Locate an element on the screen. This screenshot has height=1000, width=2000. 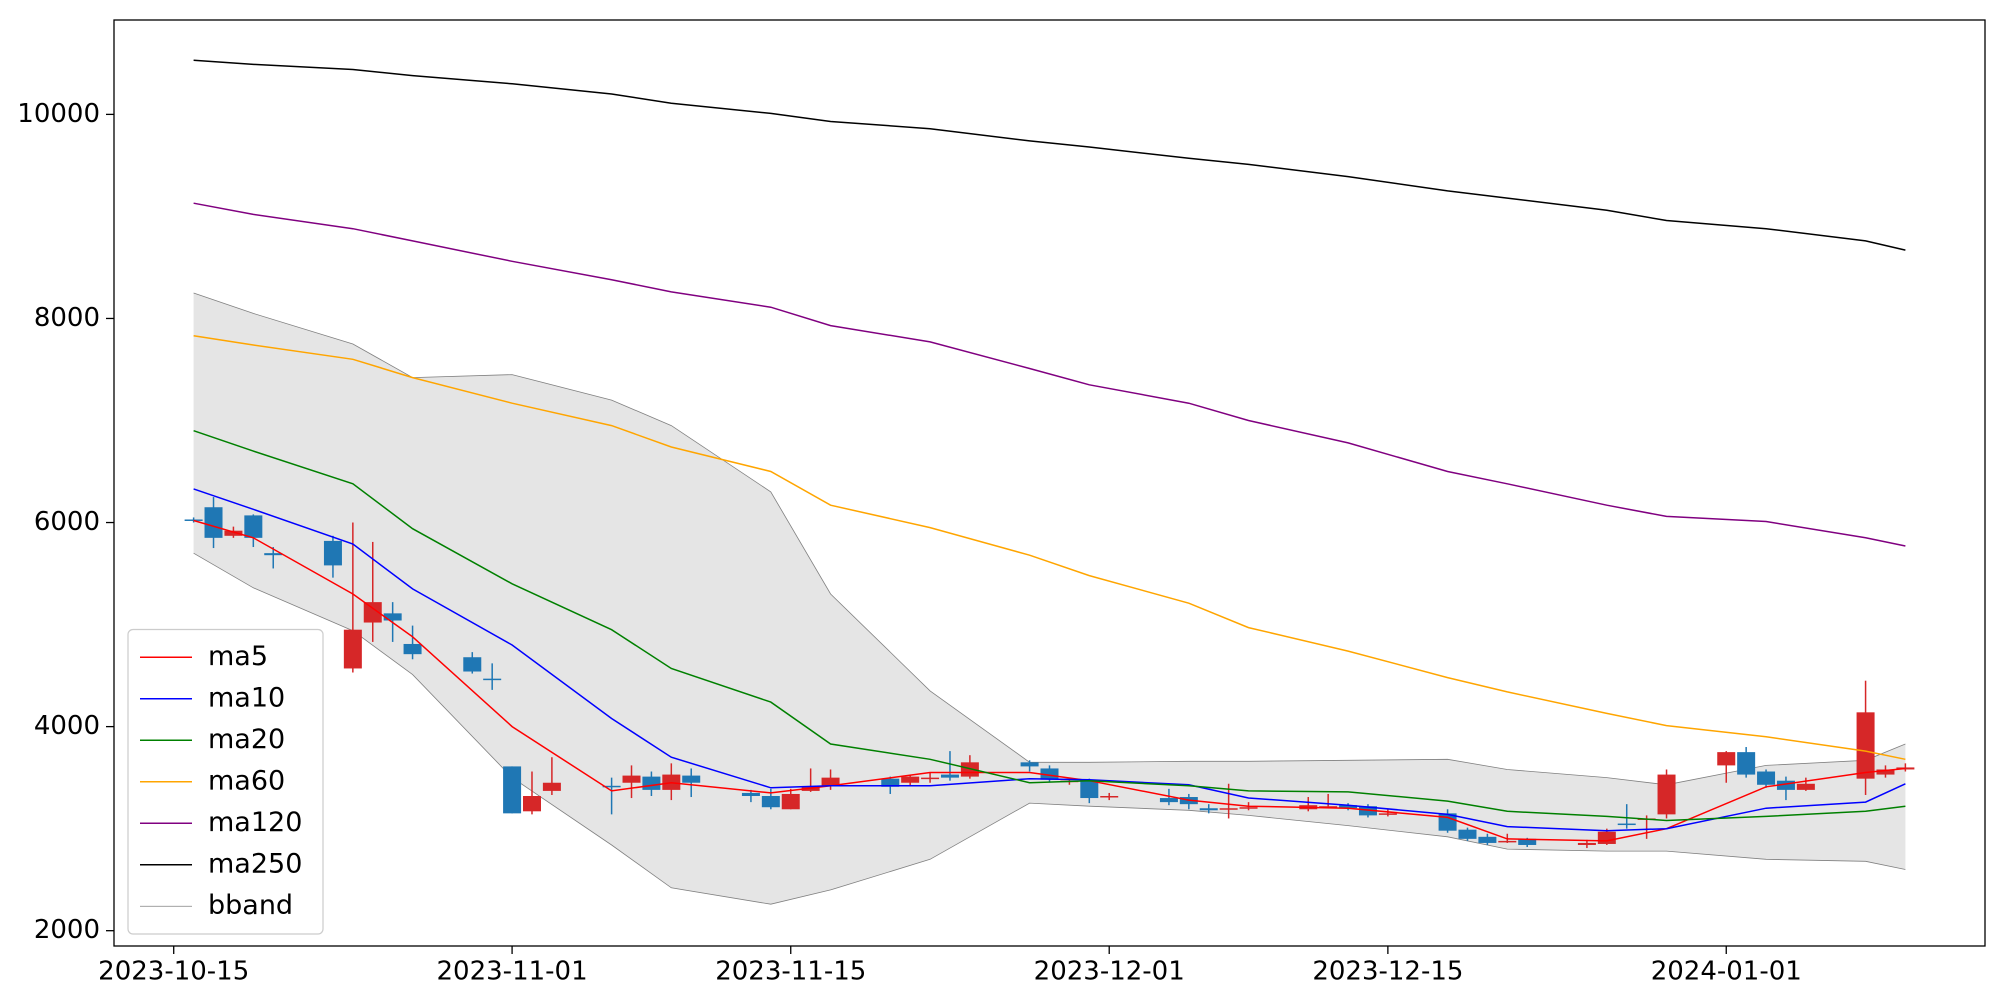
x-tick-label: 2023-11-01 is located at coordinates (512, 972).